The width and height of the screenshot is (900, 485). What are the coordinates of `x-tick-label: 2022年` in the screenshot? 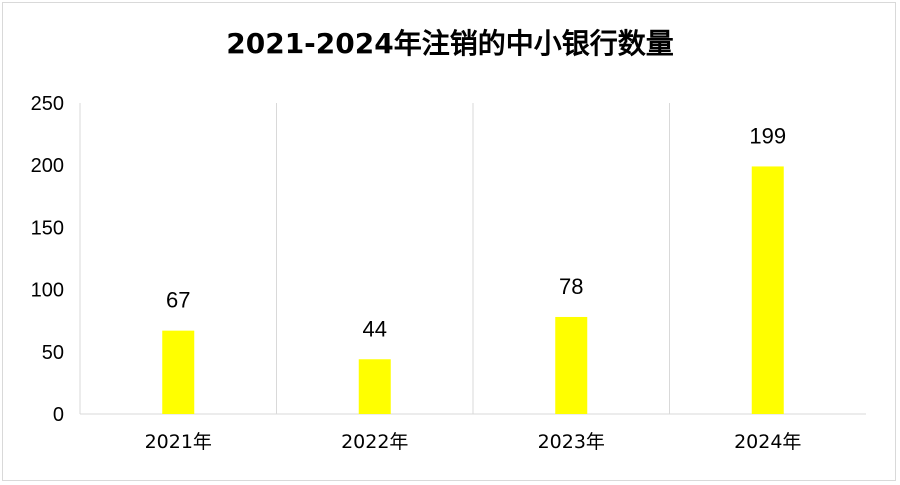 It's located at (374, 442).